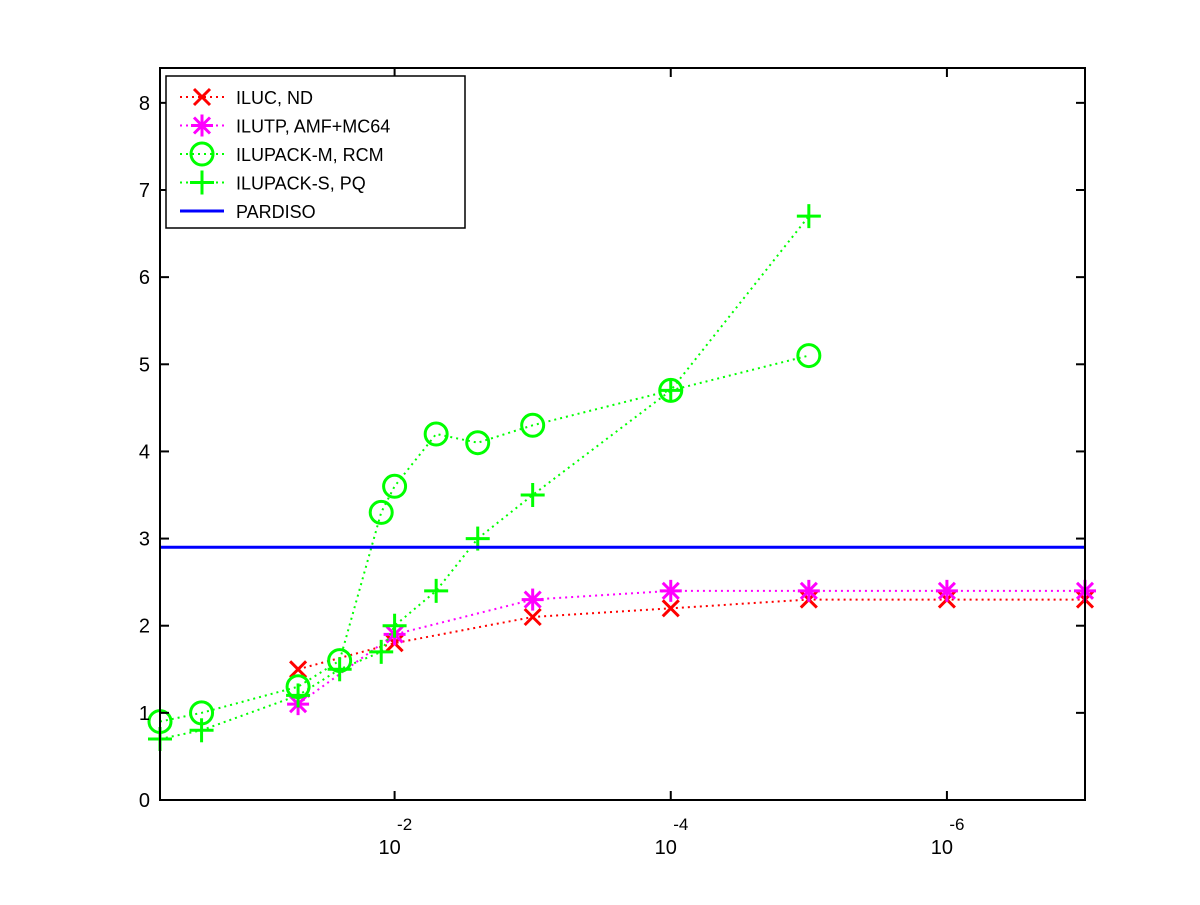 The image size is (1200, 905). What do you see at coordinates (274, 98) in the screenshot?
I see `legend-label-0: ILUC, ND` at bounding box center [274, 98].